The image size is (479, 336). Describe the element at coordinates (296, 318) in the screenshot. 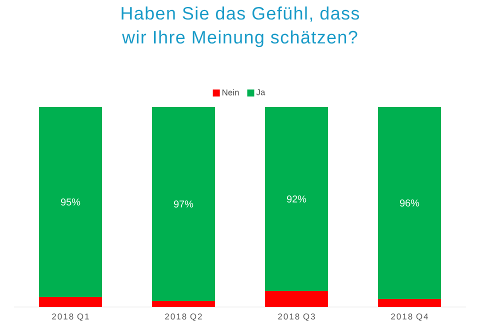

I see `x-tick-label: 2018 Q3` at that location.